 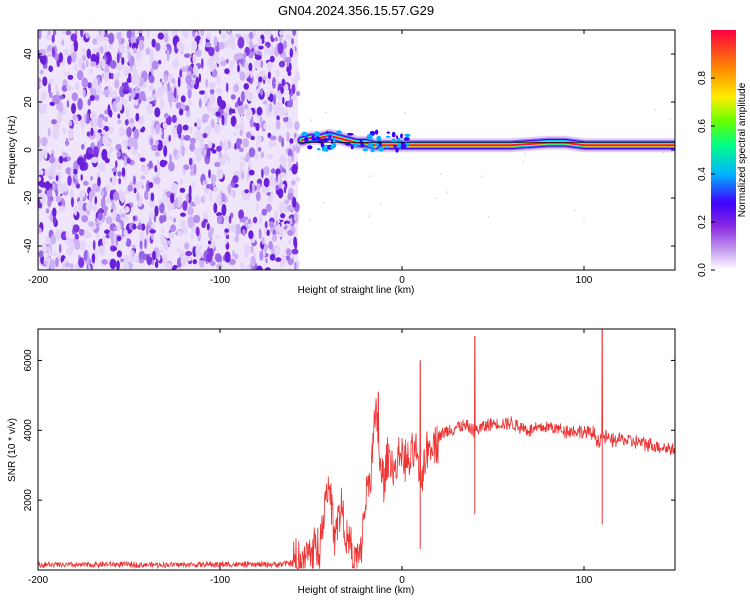 I want to click on colorbar-tick-label: 0.2, so click(x=702, y=222).